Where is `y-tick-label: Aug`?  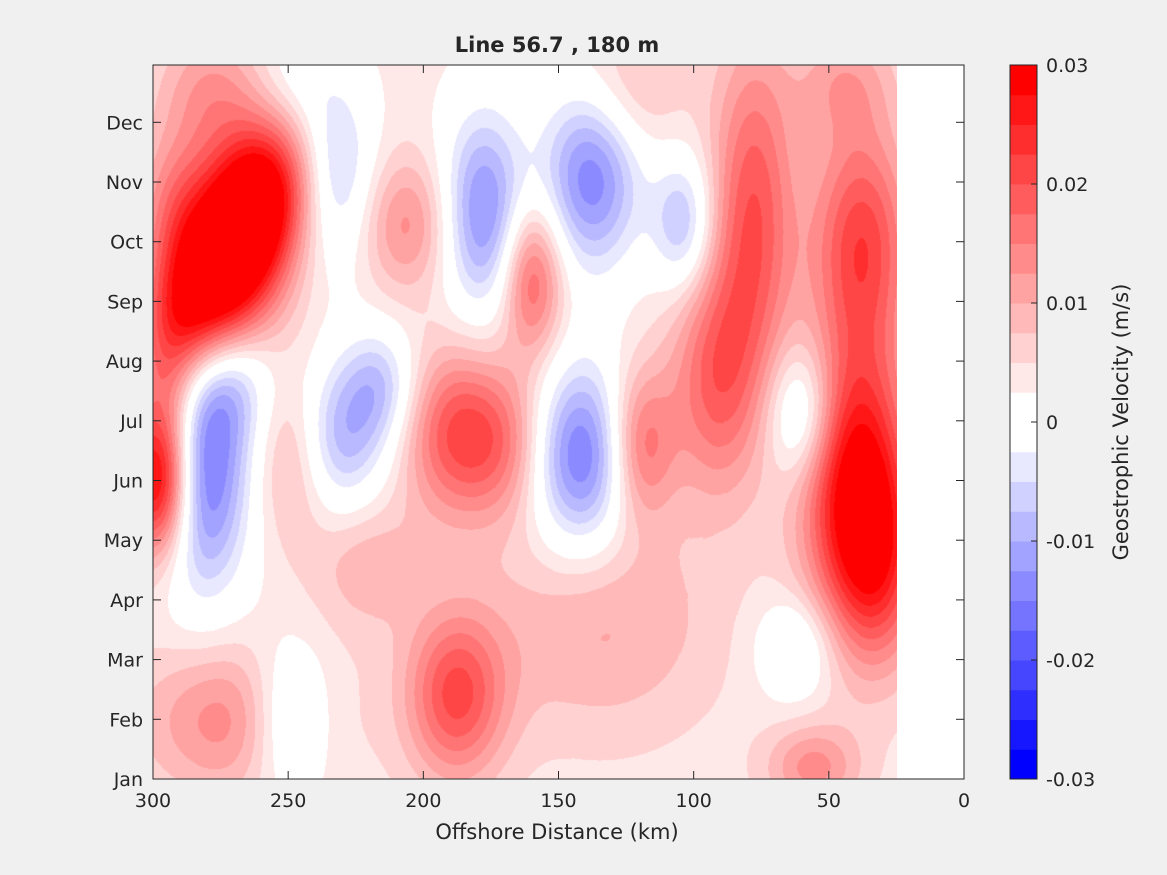 y-tick-label: Aug is located at coordinates (124, 362).